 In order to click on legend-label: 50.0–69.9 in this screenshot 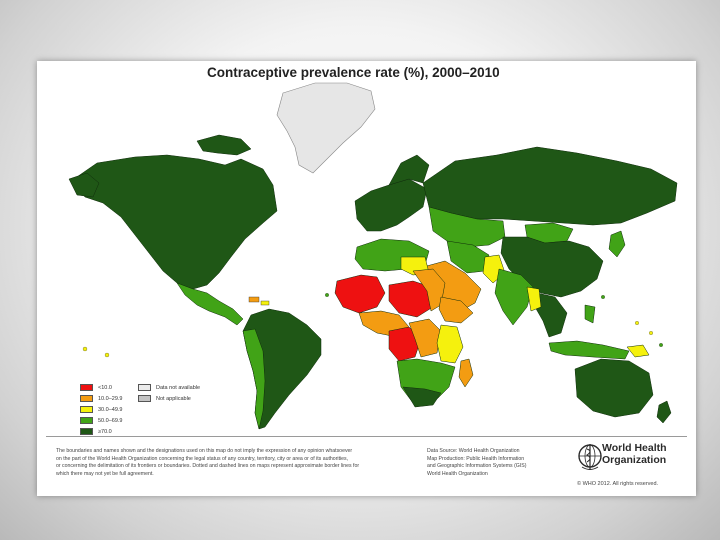, I will do `click(110, 420)`.